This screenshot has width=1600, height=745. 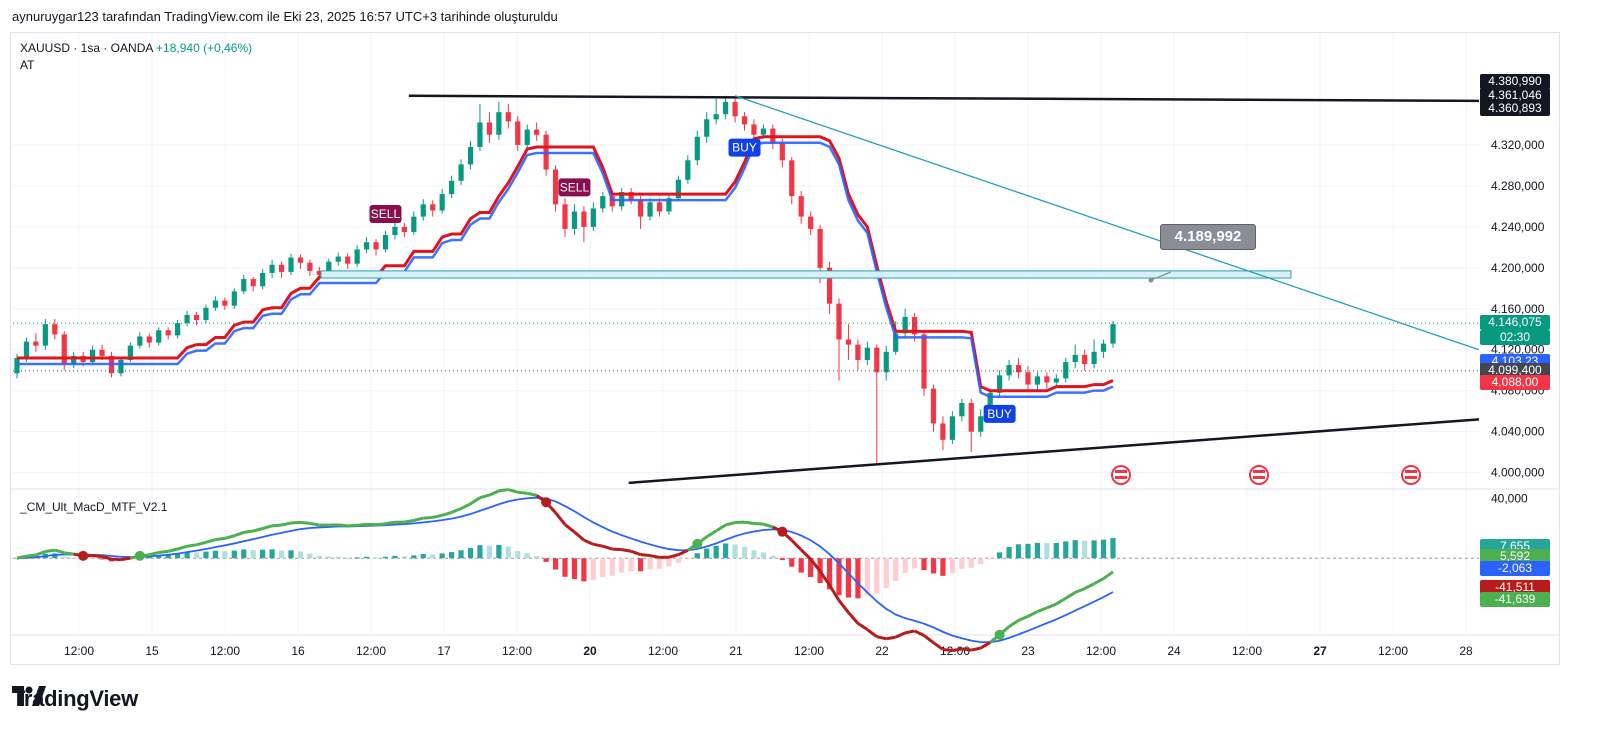 I want to click on price-tag: 4.360,893, so click(x=1515, y=109).